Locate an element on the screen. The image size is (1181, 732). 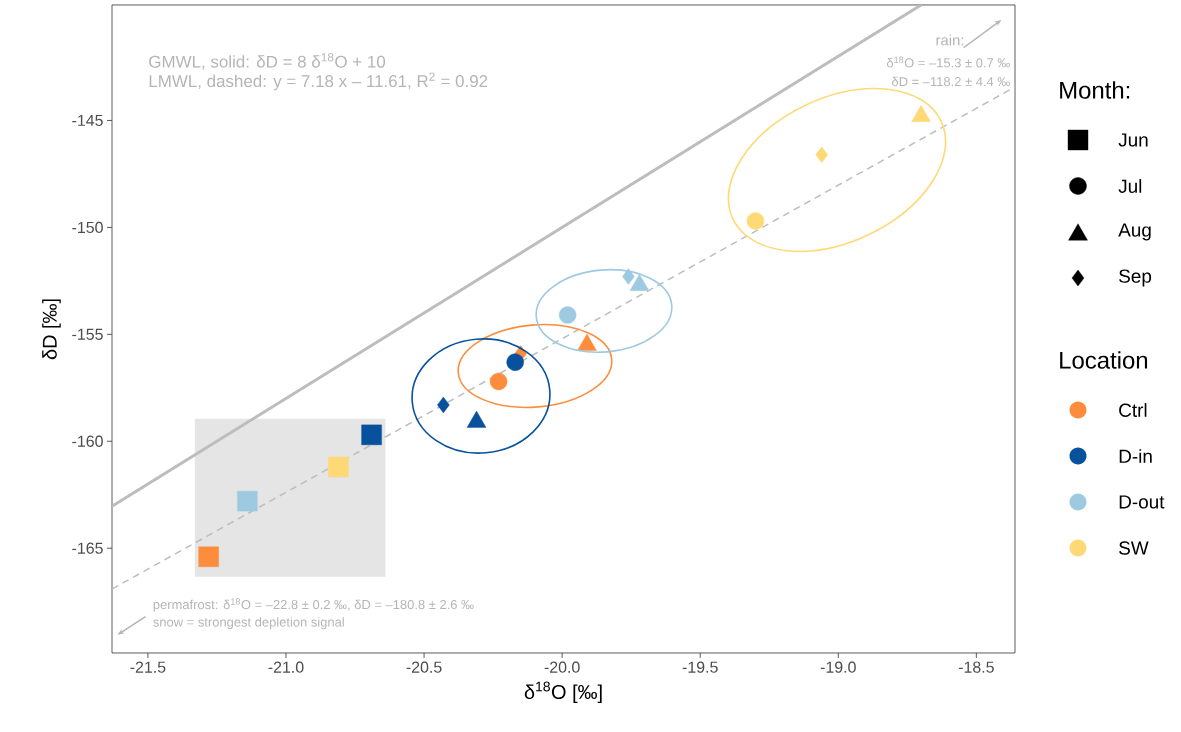
y-tick-label: -155 is located at coordinates (87, 334).